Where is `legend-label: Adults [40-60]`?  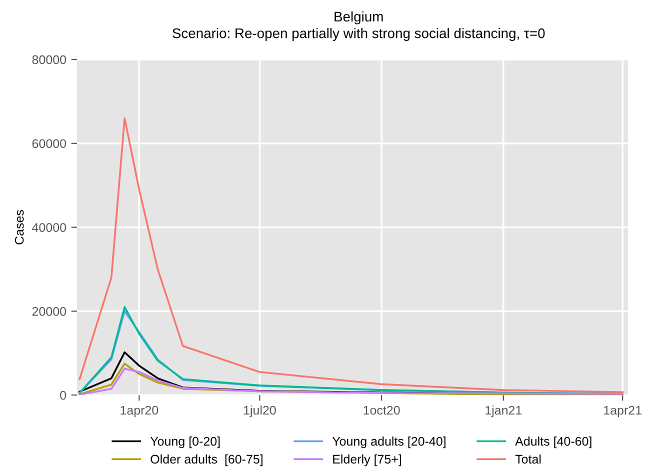
legend-label: Adults [40-60] is located at coordinates (553, 442).